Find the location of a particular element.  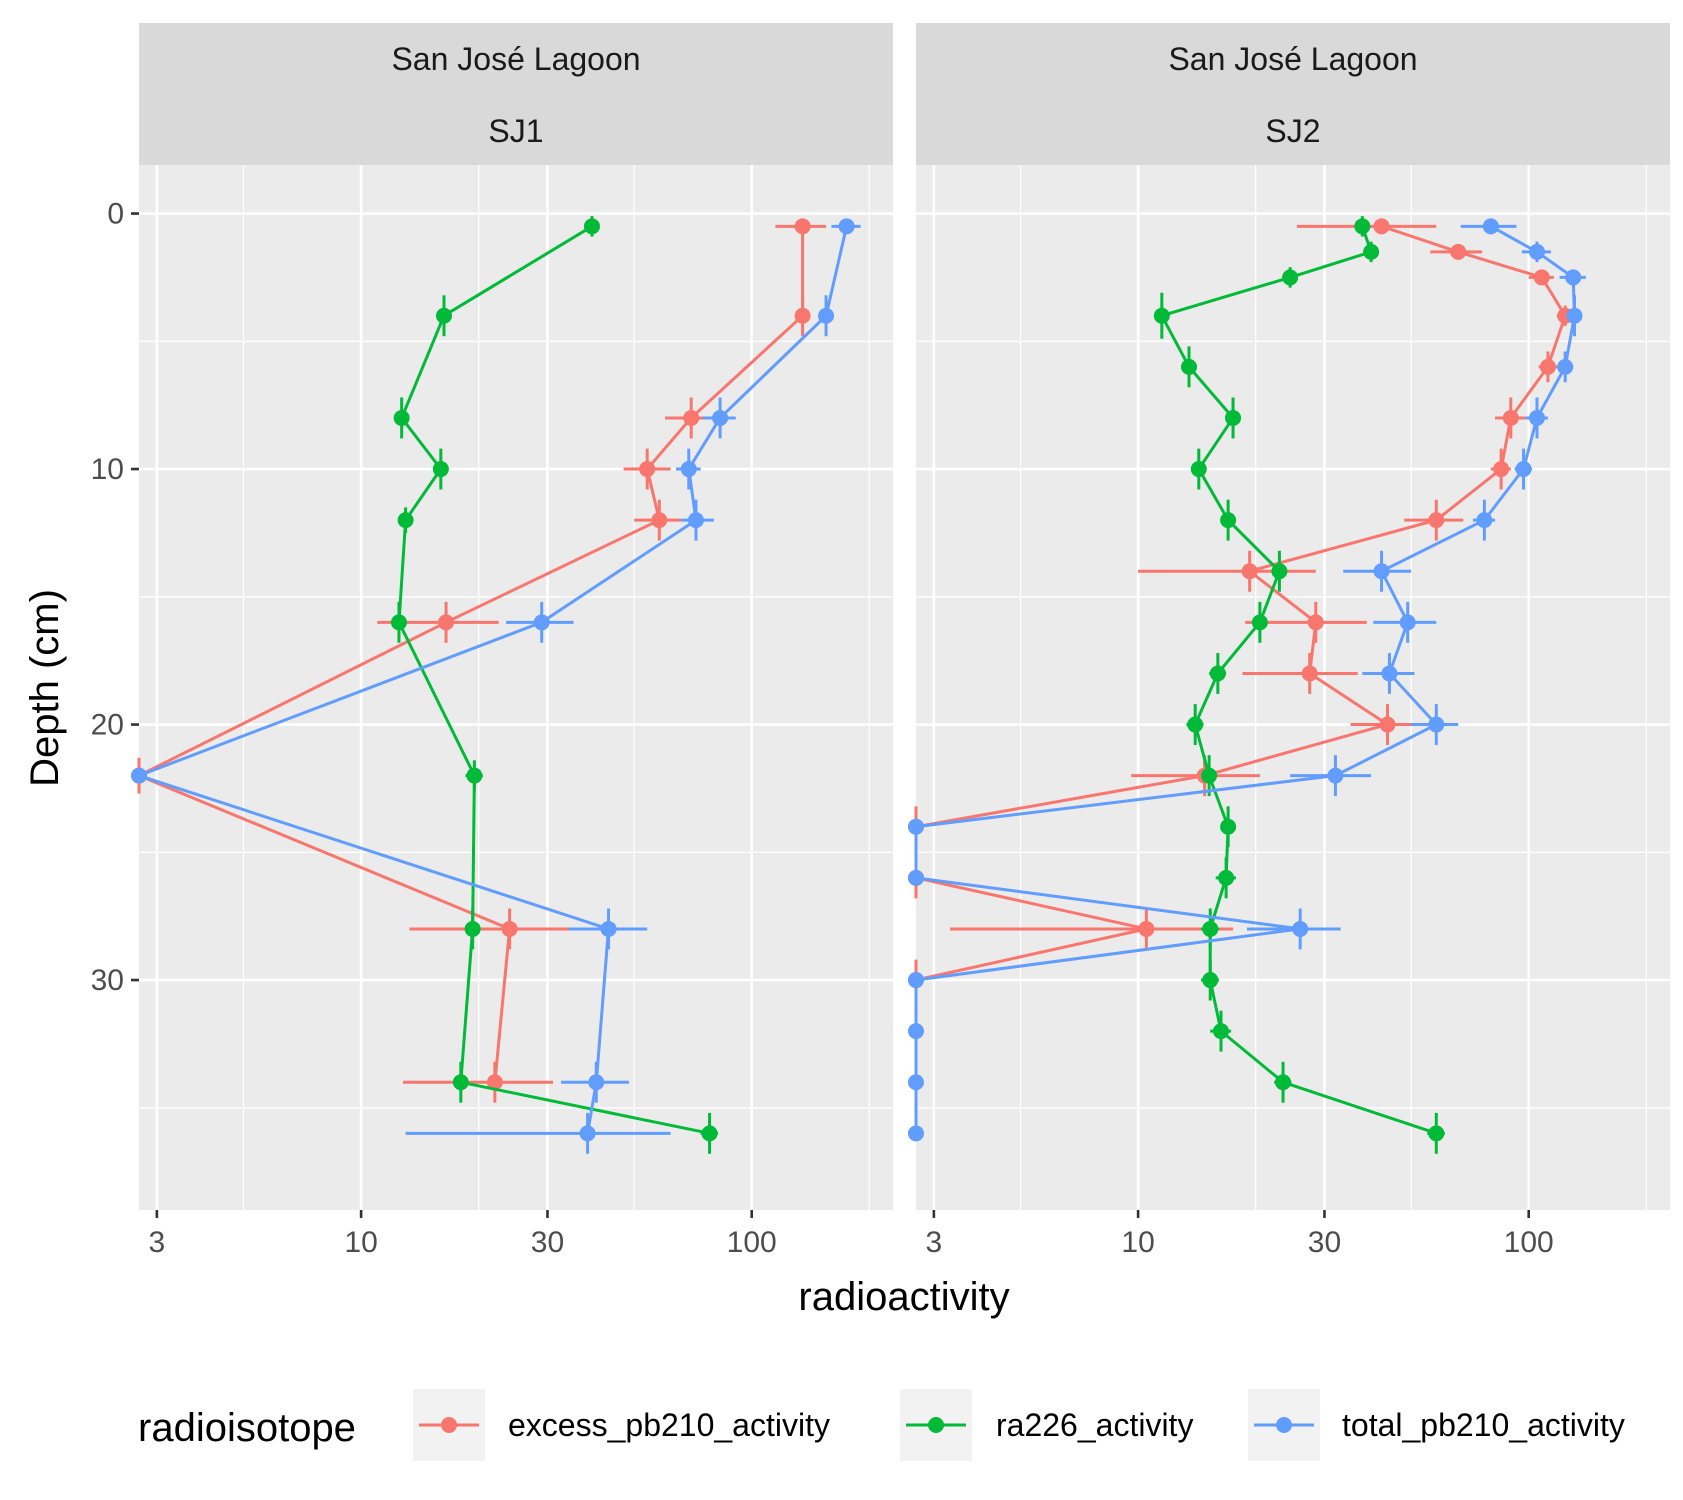

x-tick-label: 100 is located at coordinates (1529, 1242).